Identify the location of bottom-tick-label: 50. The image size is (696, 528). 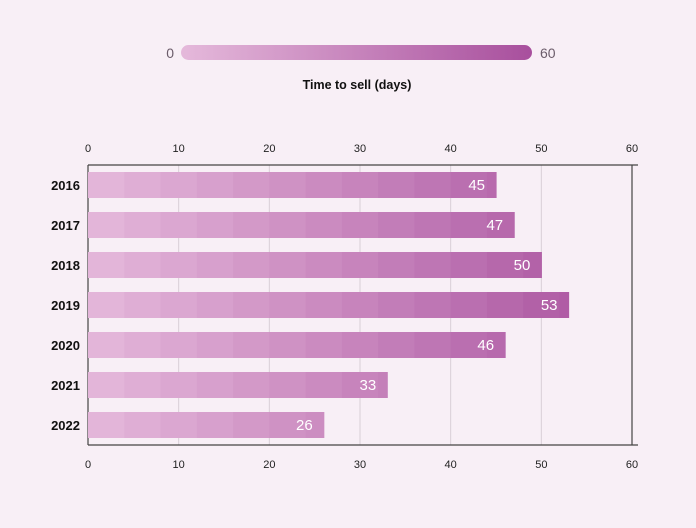
(541, 465).